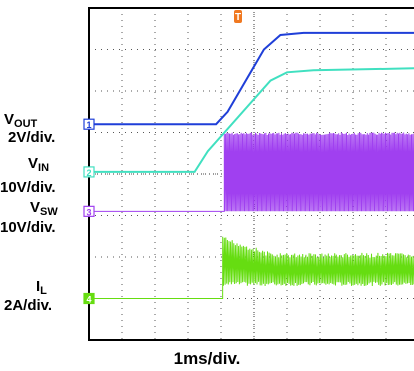  Describe the element at coordinates (28, 227) in the screenshot. I see `channel-3-scale: 10V/div.` at that location.